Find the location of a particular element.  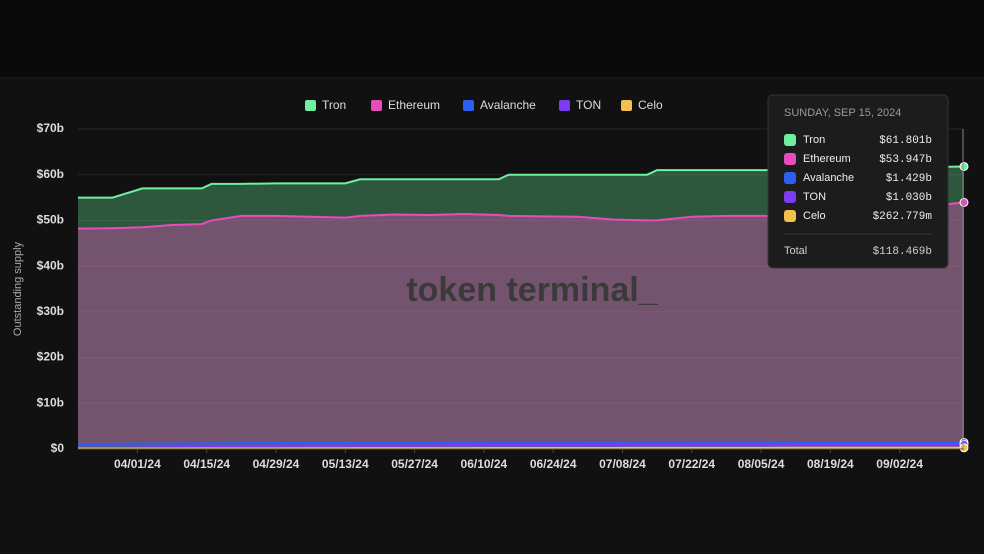

x-tick-label: 08/05/24 is located at coordinates (761, 464).